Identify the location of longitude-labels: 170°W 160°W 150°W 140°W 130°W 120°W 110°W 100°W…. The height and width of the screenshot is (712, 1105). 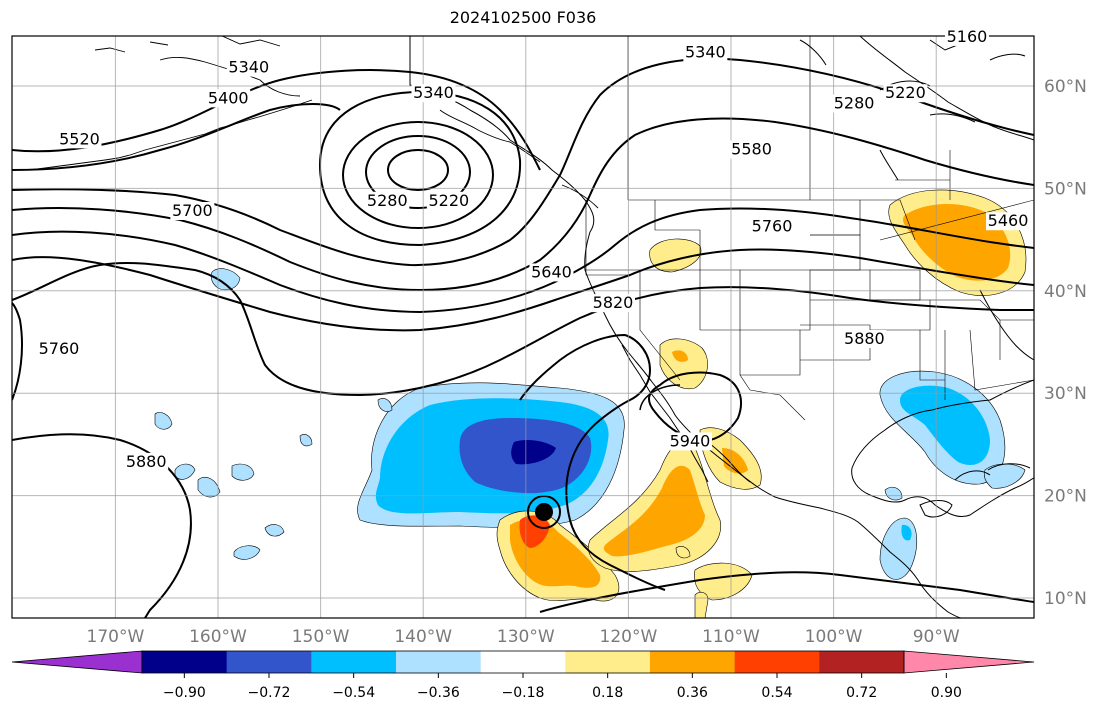
(523, 637).